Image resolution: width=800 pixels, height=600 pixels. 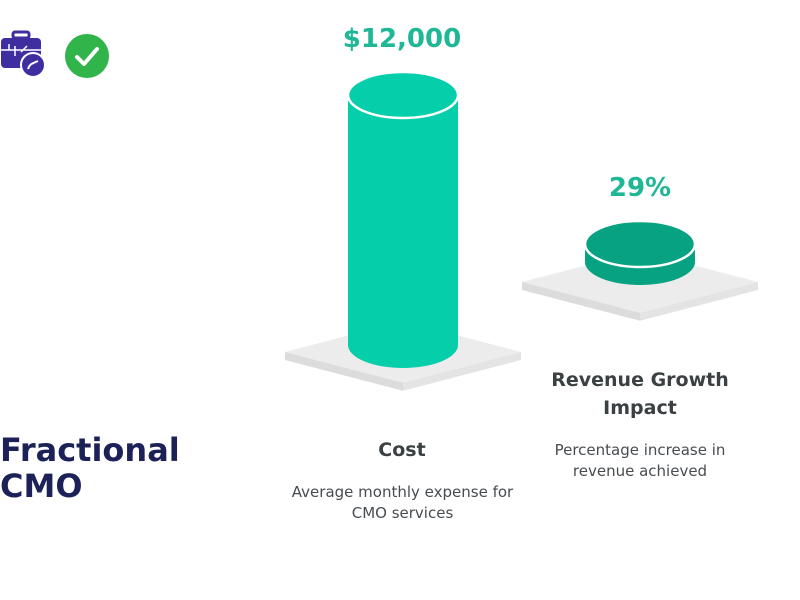 I want to click on value-label-revenue-growth: 29%, so click(x=640, y=188).